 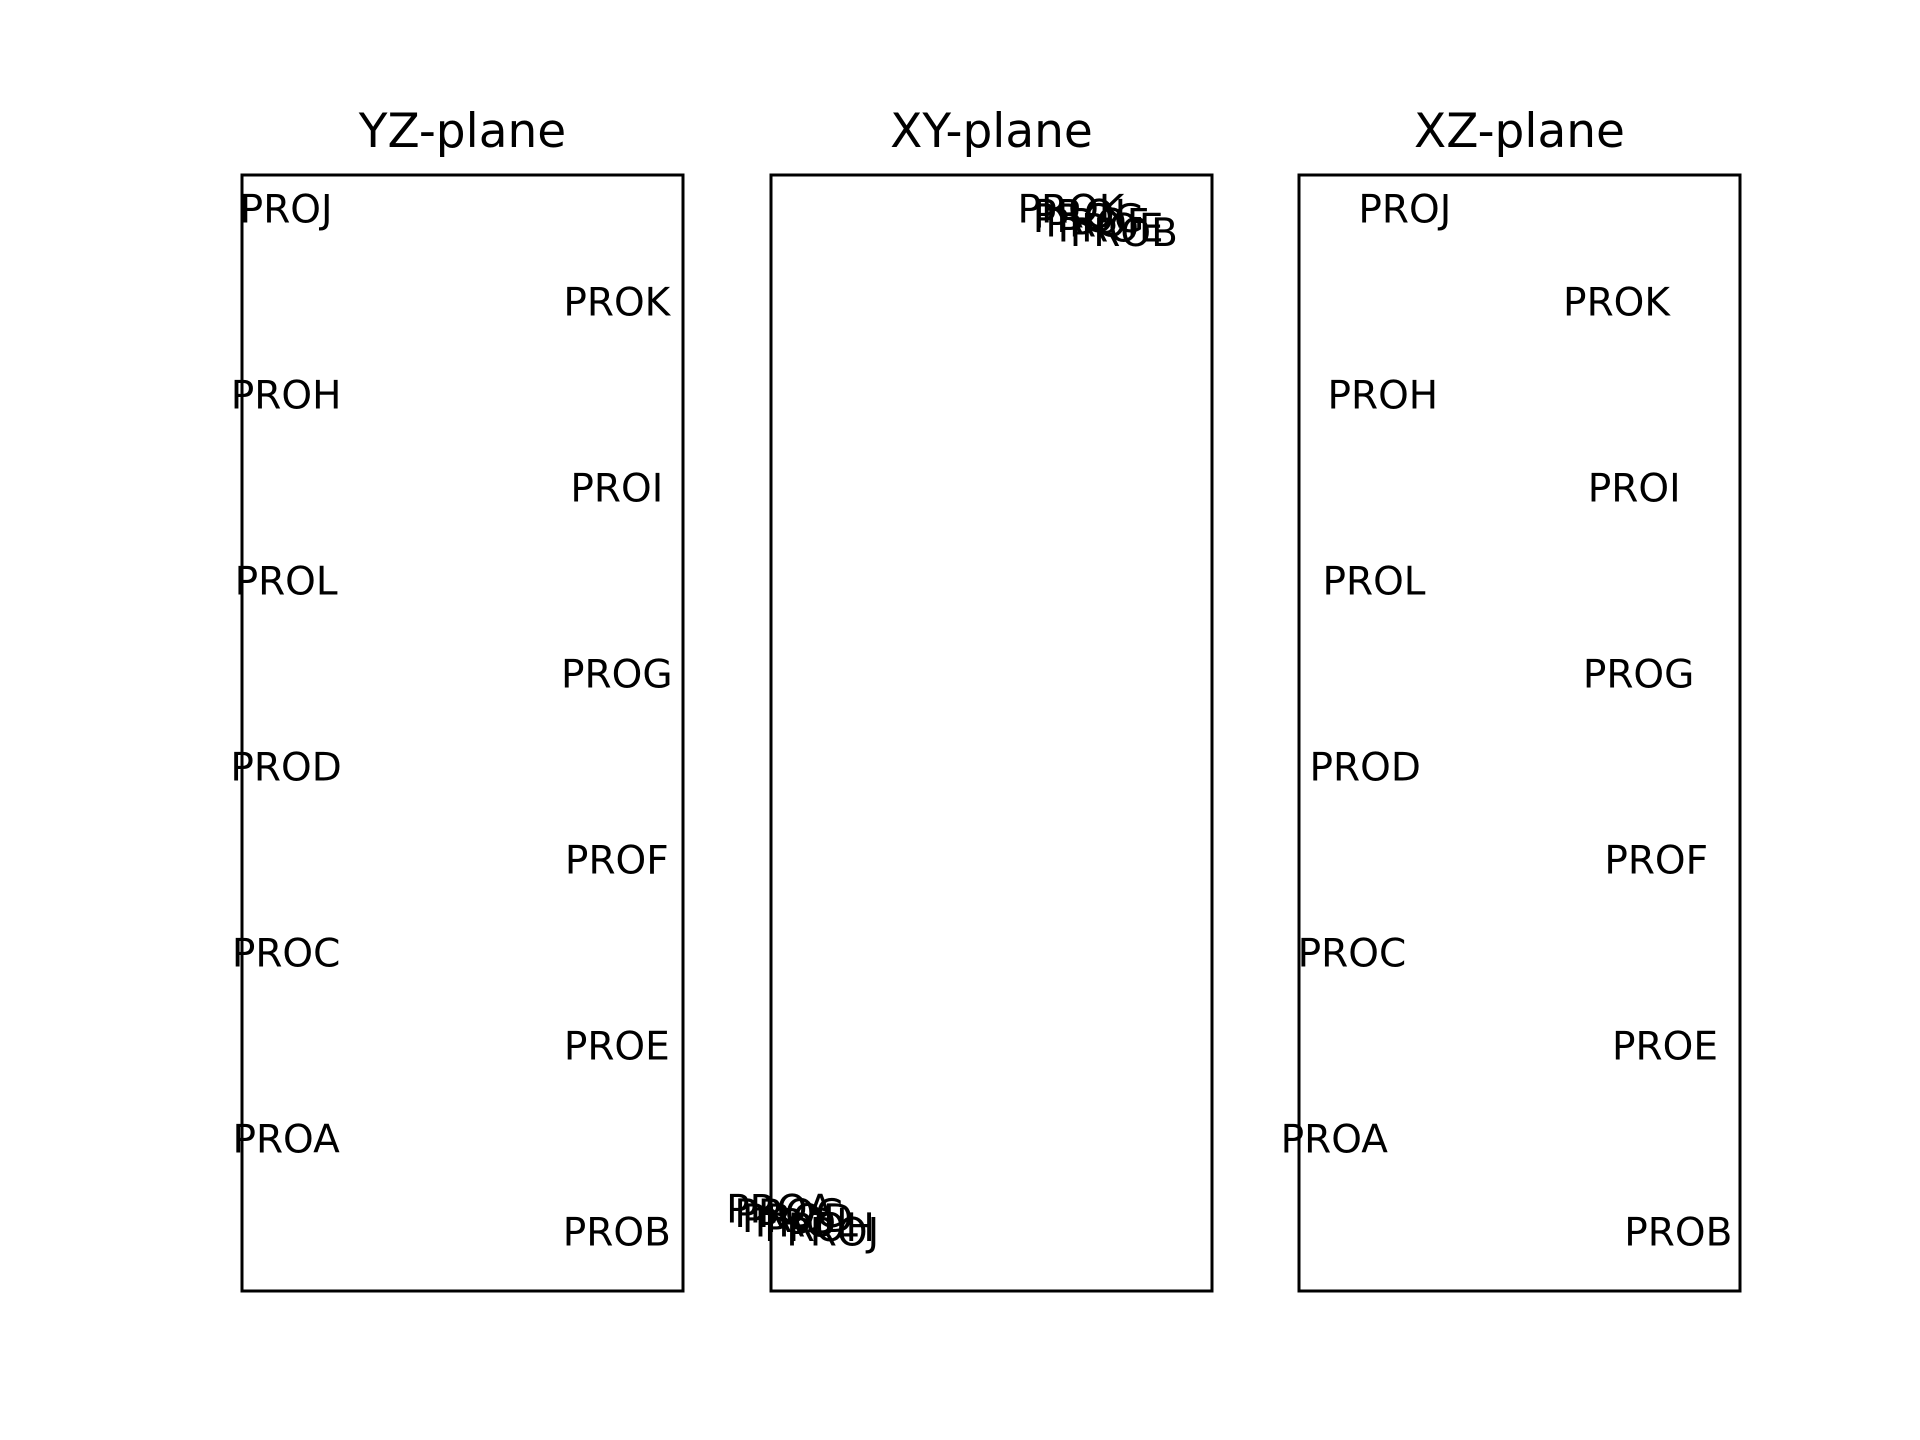 What do you see at coordinates (1519, 131) in the screenshot?
I see `panel-title: XZ-plane` at bounding box center [1519, 131].